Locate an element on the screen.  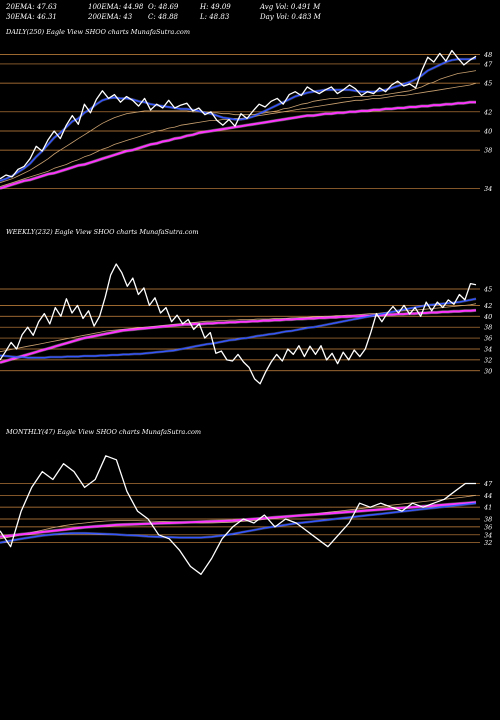
daily-ema200-glow is located at coordinates (238, 145).